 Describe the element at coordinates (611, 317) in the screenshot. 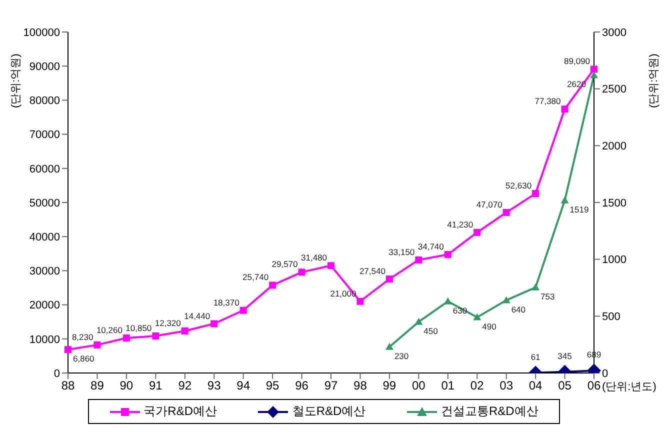

I see `y2-tick-label: 500` at that location.